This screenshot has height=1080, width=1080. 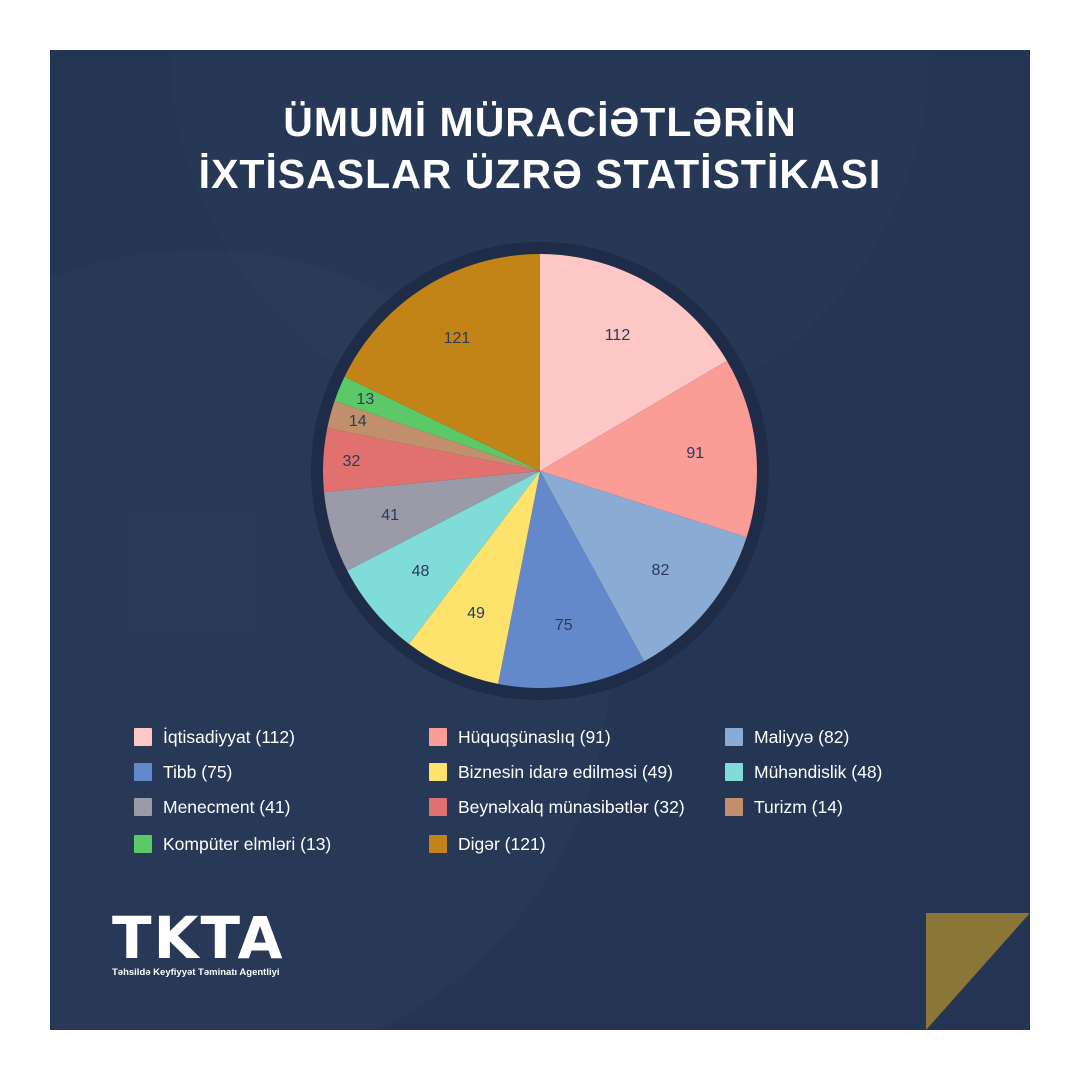 What do you see at coordinates (618, 335) in the screenshot?
I see `pie-value-label: 112` at bounding box center [618, 335].